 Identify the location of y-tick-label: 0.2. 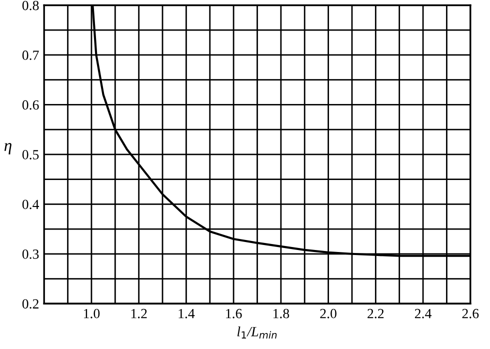
(30, 304).